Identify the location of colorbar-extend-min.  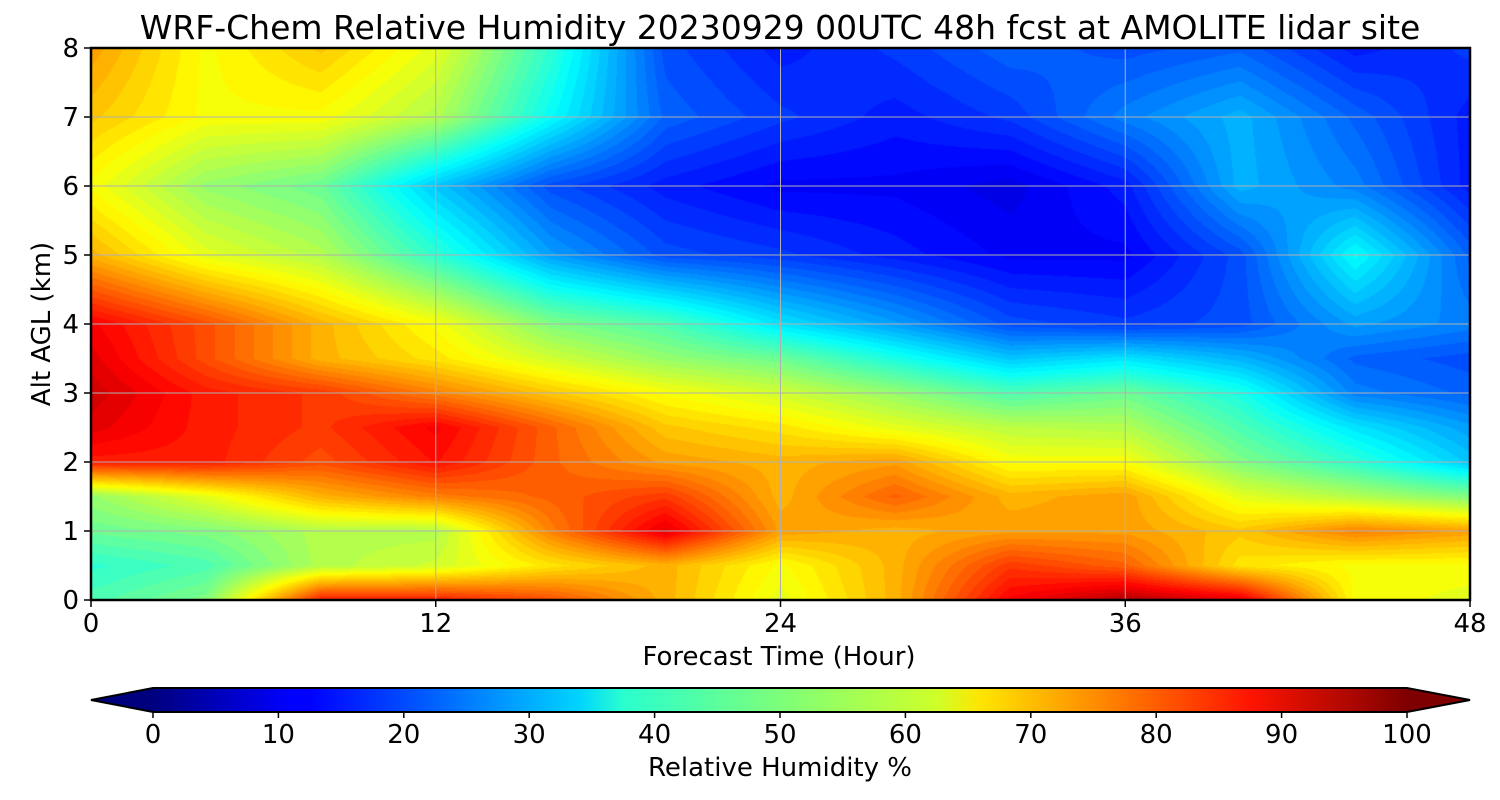
(122, 700).